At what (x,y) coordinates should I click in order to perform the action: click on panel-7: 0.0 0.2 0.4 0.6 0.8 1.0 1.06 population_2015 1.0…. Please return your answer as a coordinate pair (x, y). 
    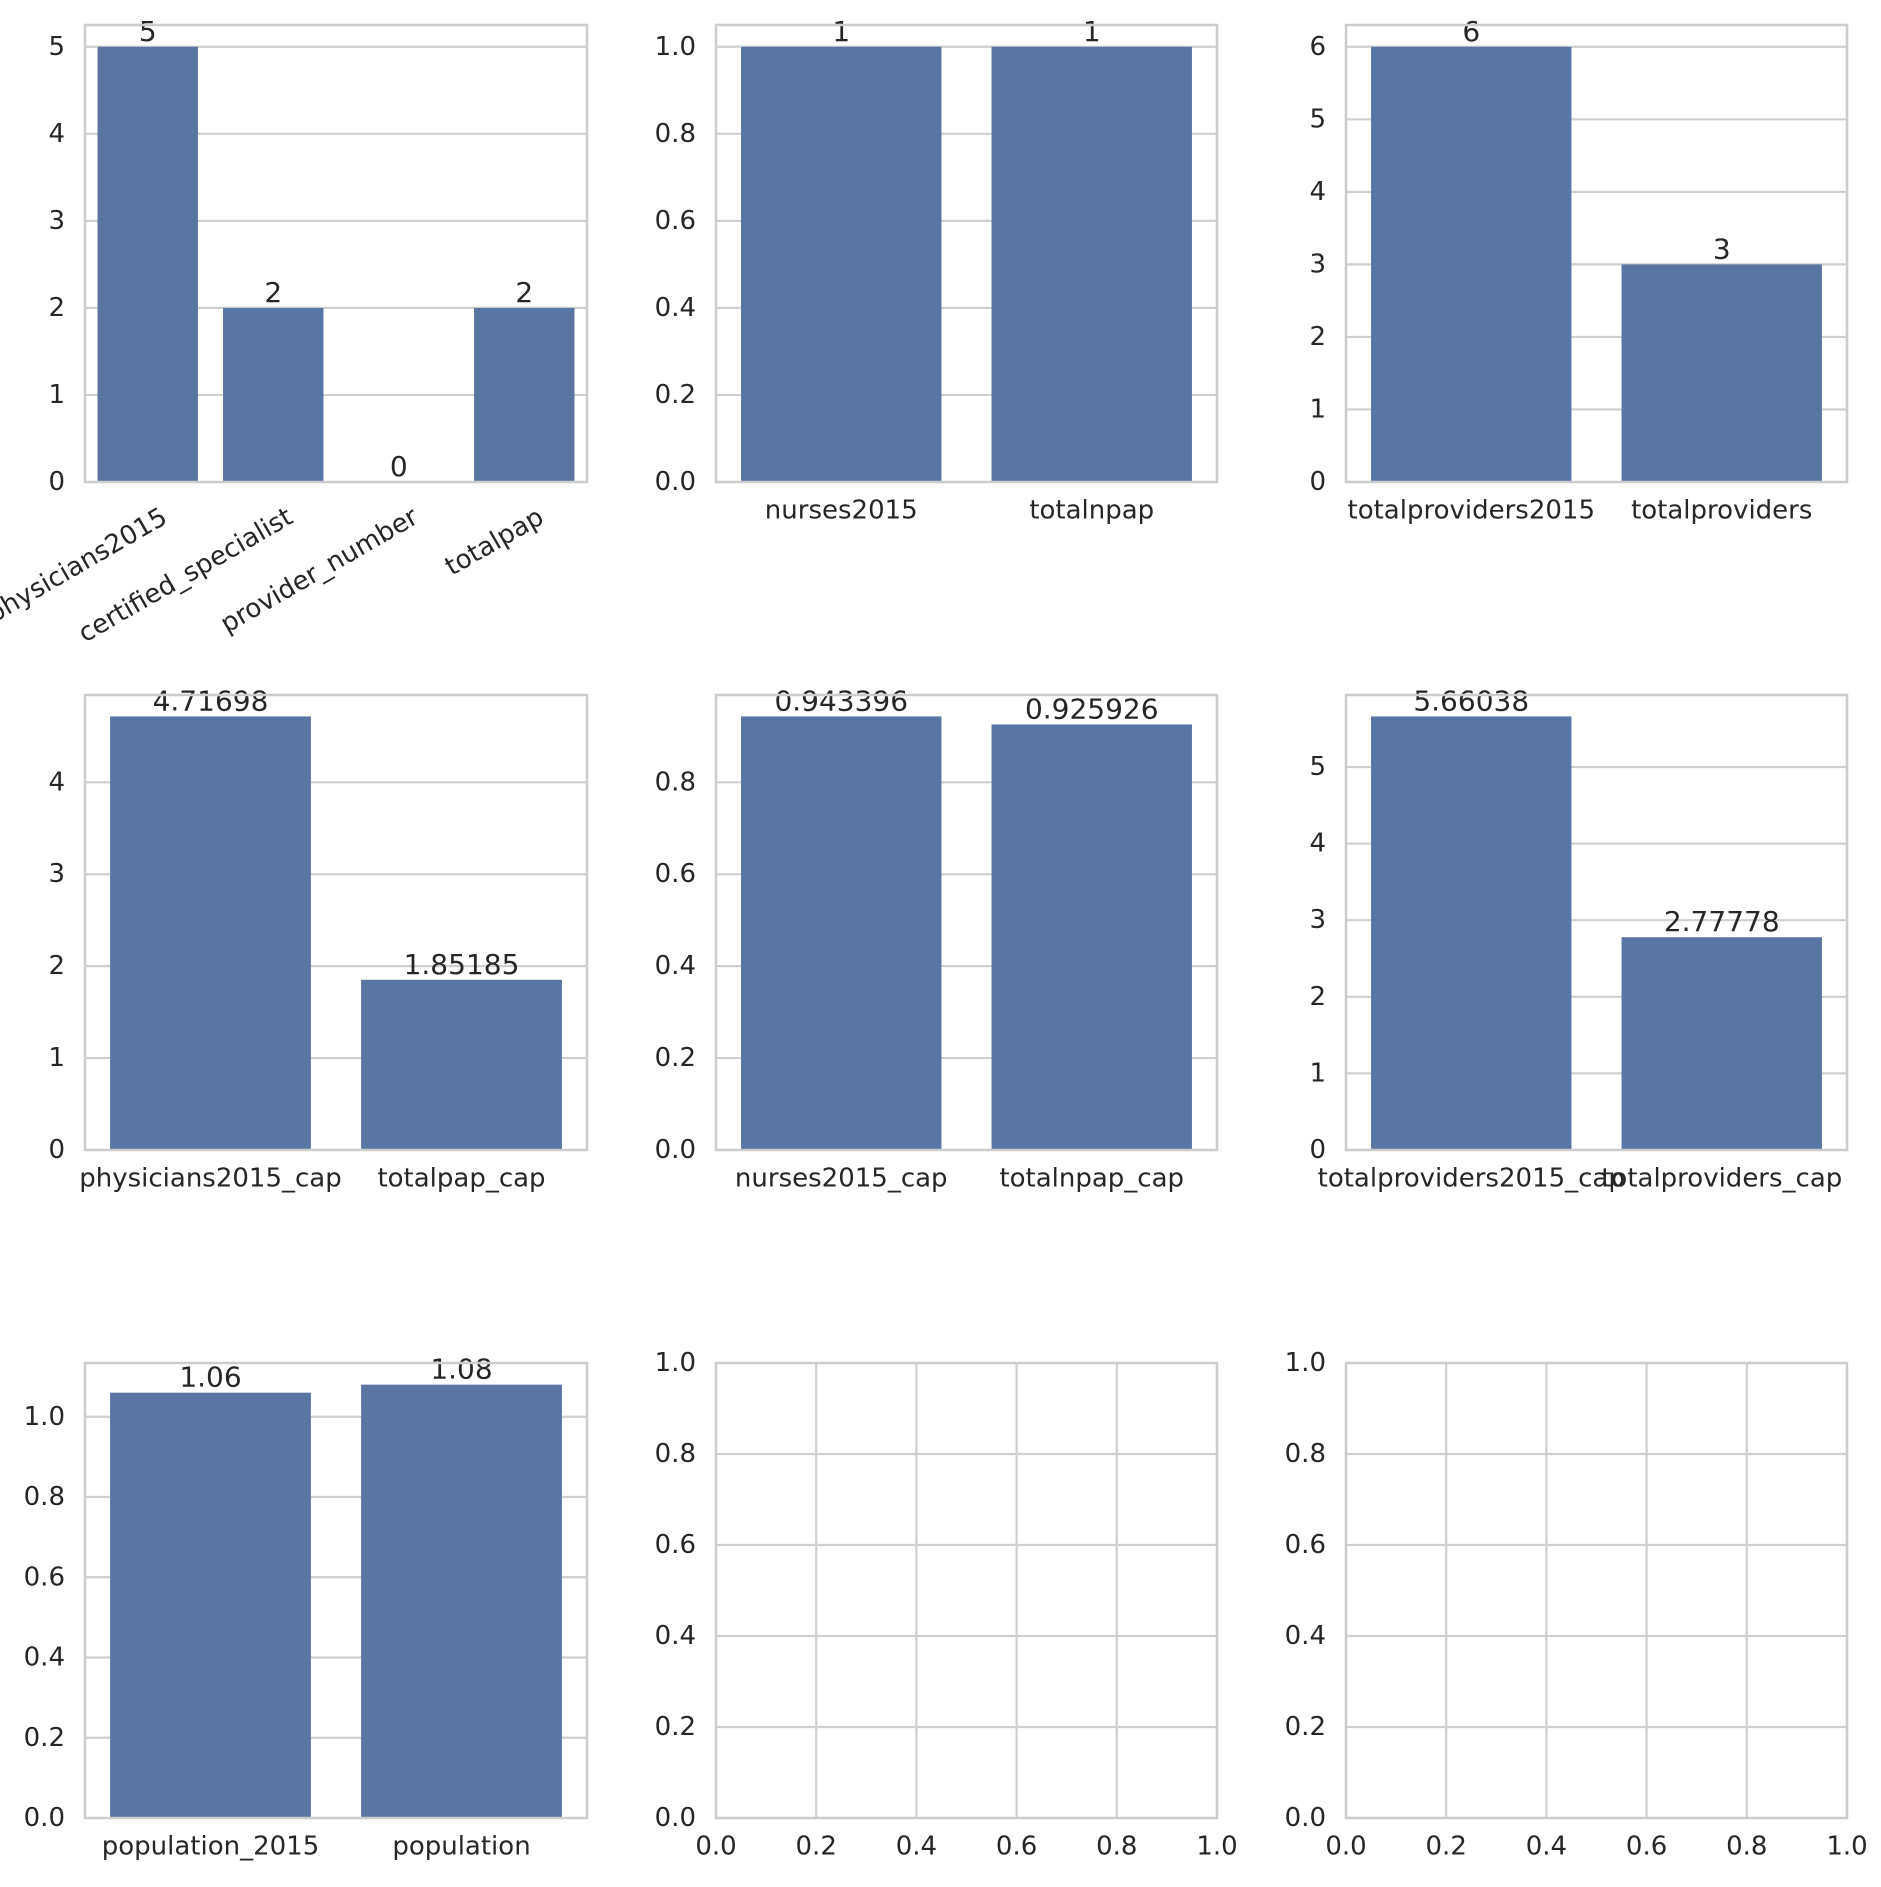
    Looking at the image, I should click on (306, 1607).